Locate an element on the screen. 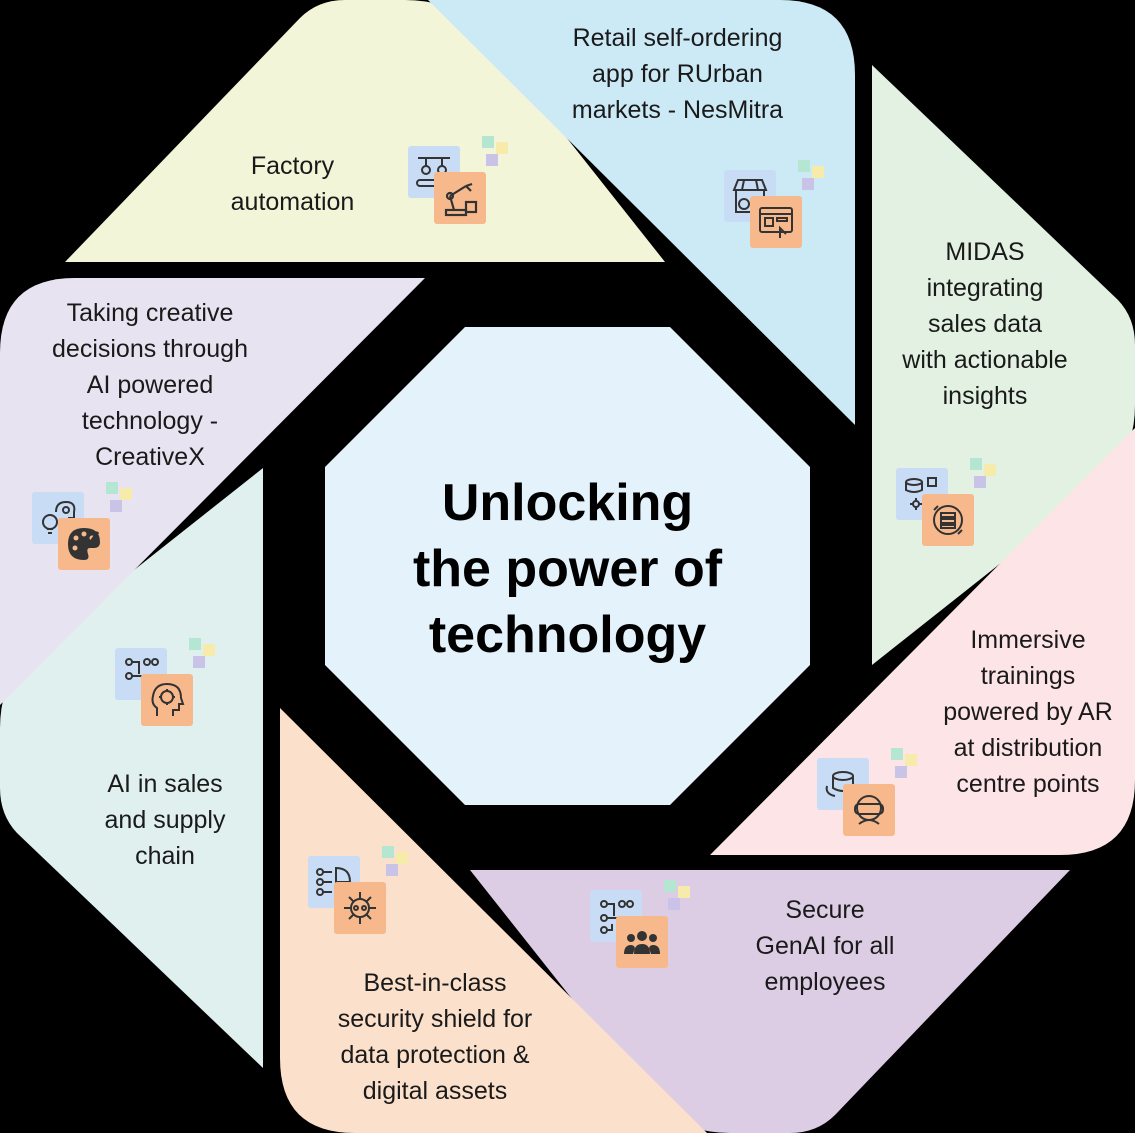 This screenshot has height=1133, width=1135. segment-retail-self-ordering is located at coordinates (641, 212).